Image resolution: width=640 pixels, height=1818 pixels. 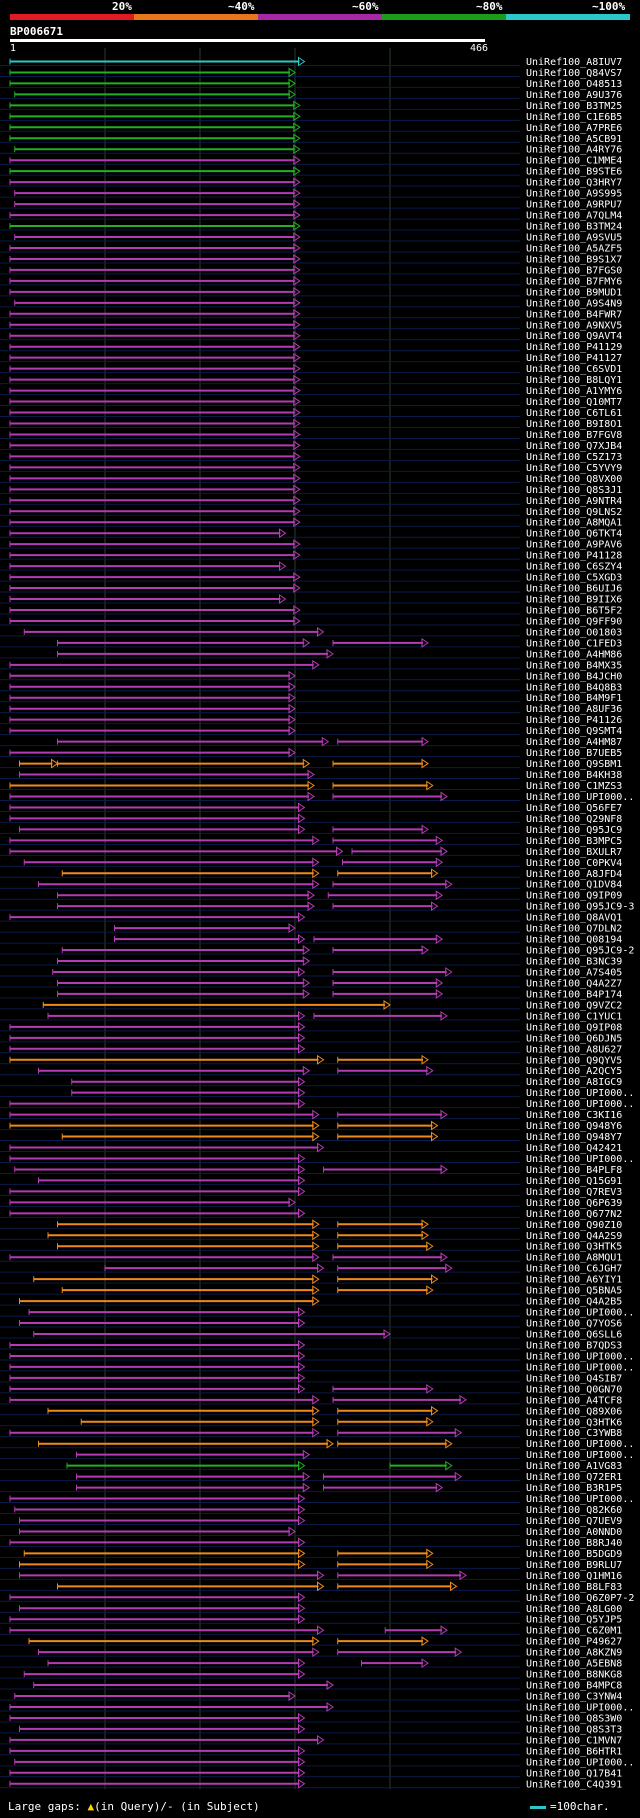 What do you see at coordinates (574, 874) in the screenshot?
I see `hit-label: UniRef100_A8JFD4` at bounding box center [574, 874].